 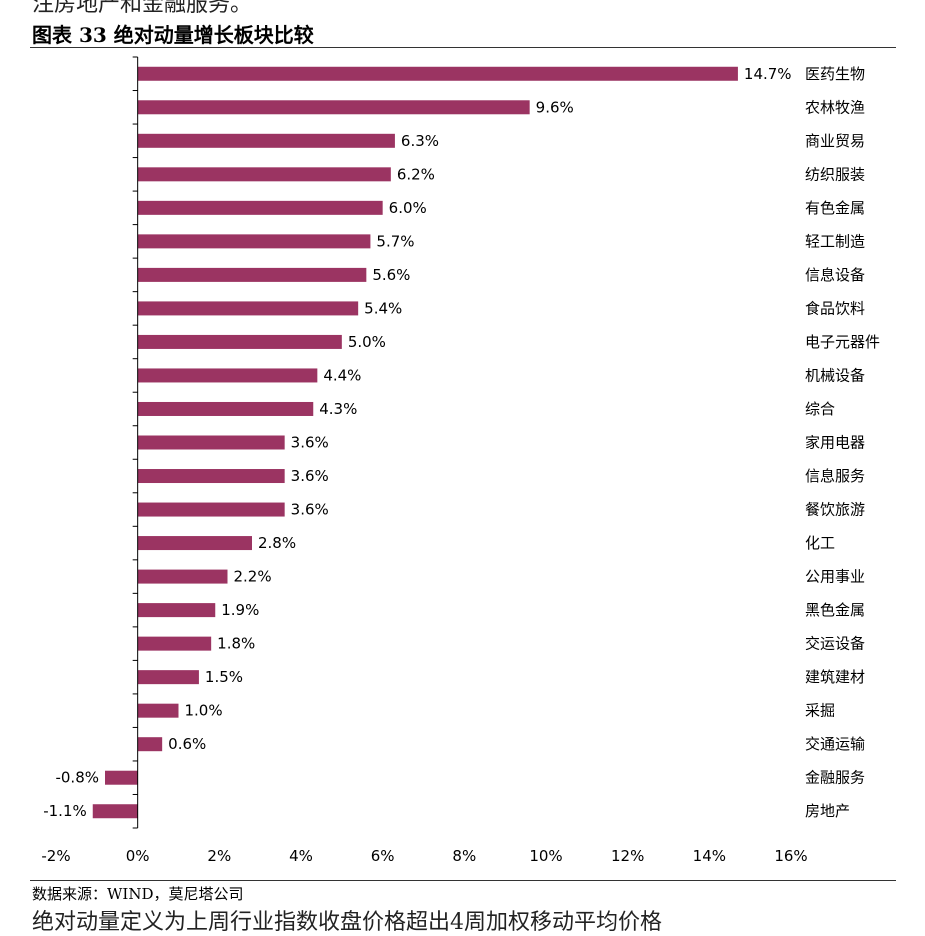 What do you see at coordinates (835, 476) in the screenshot?
I see `category-label: 信息服务` at bounding box center [835, 476].